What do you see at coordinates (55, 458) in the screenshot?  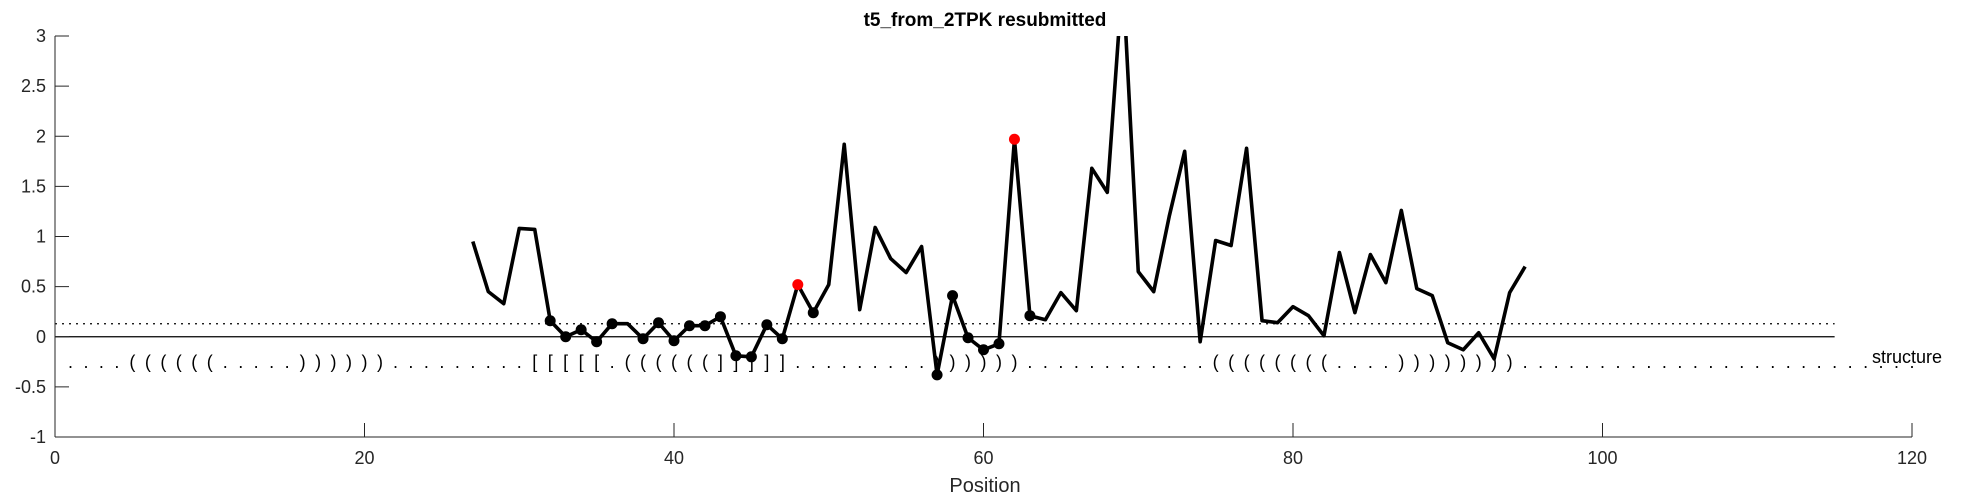 I see `x-tick-label: 0` at bounding box center [55, 458].